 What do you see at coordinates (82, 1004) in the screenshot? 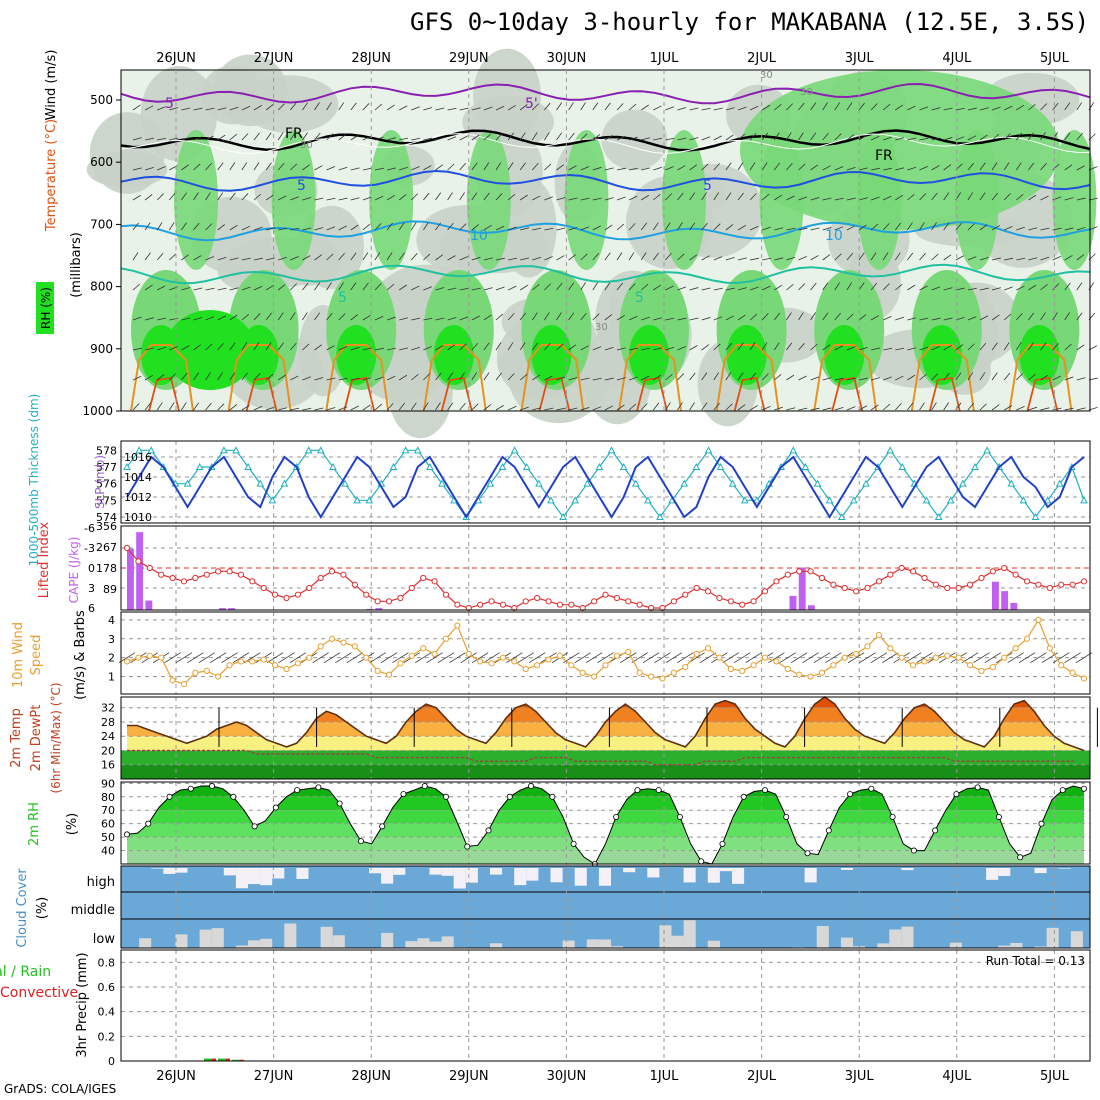
I see `precip-ylabel3: 3hr Precip (mm)` at bounding box center [82, 1004].